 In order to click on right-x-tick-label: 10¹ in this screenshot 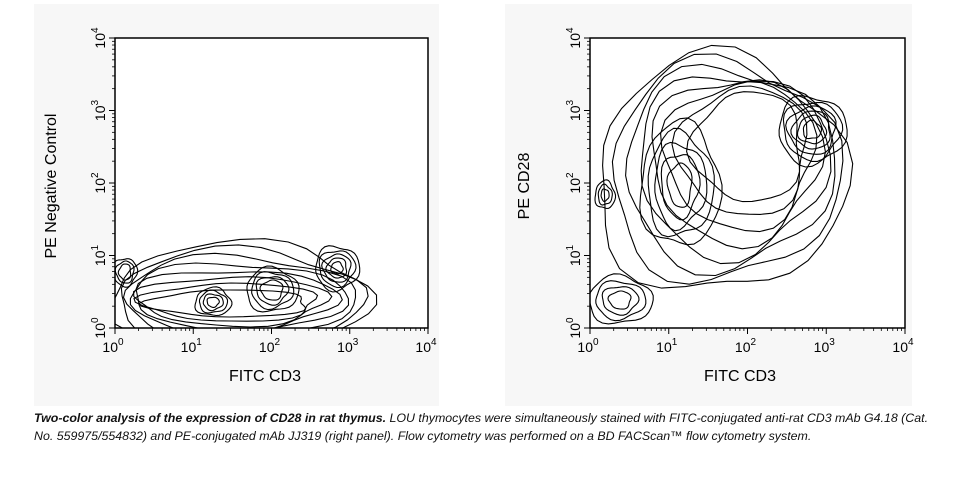, I will do `click(667, 346)`.